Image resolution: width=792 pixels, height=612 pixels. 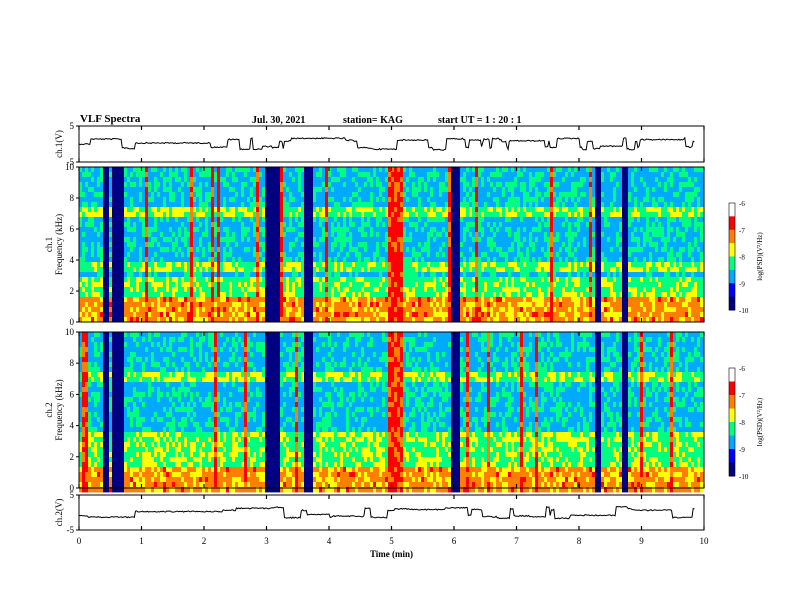 I want to click on figure-title: VLF Spectra, so click(x=110, y=119).